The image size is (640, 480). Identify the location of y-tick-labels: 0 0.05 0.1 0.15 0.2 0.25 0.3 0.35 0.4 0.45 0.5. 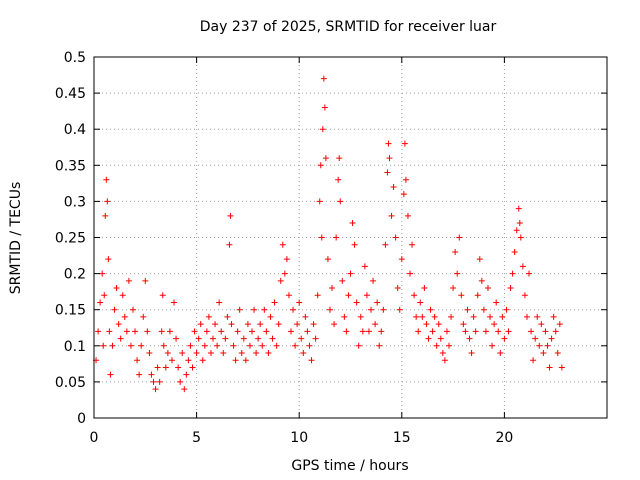
(70, 238).